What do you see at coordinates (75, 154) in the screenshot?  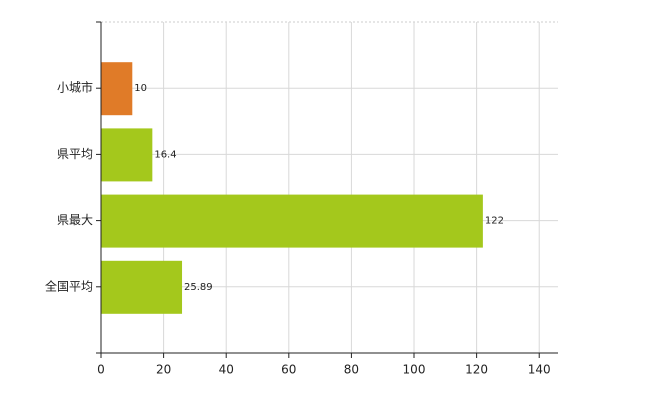 I see `y-tick-label: 県平均` at bounding box center [75, 154].